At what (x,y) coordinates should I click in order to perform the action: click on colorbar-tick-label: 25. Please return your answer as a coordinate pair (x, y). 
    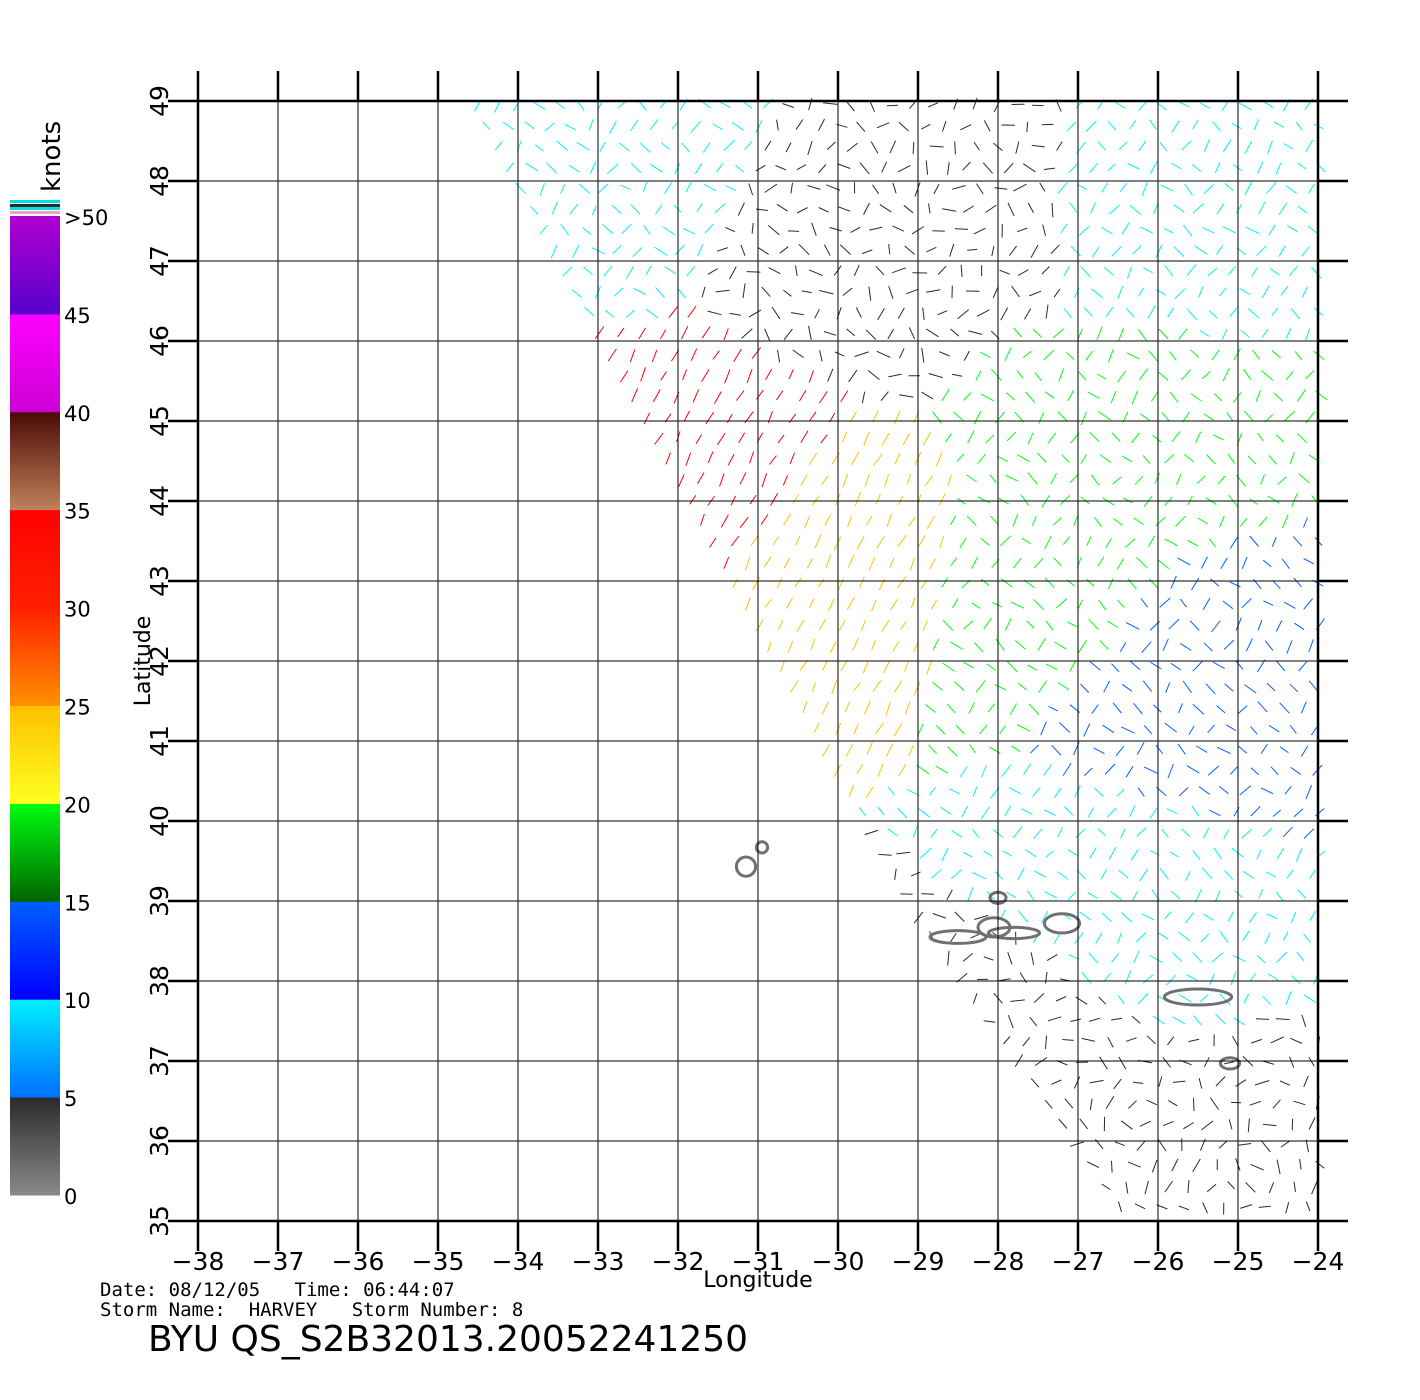
    Looking at the image, I should click on (77, 708).